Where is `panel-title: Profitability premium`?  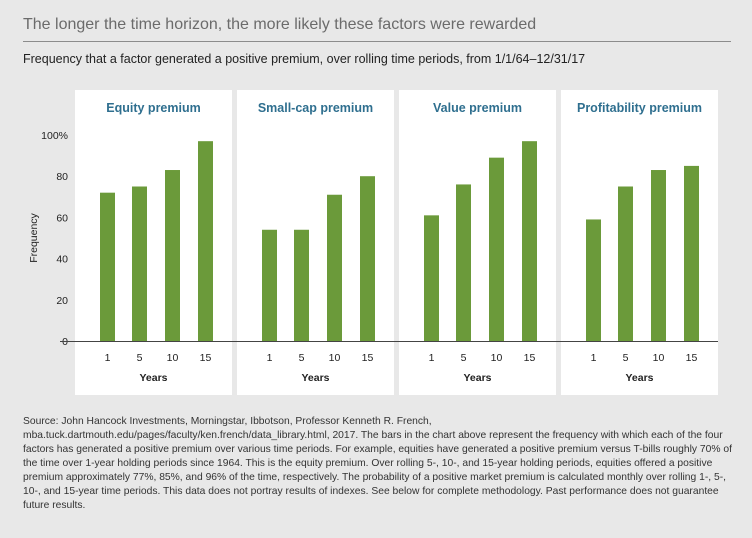 panel-title: Profitability premium is located at coordinates (639, 108).